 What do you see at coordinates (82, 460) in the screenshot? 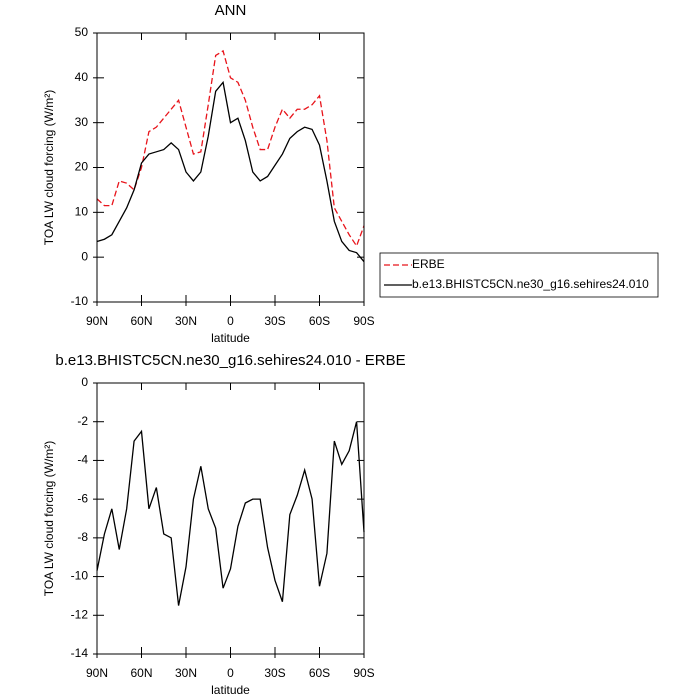
I see `y-tick-label: -4` at bounding box center [82, 460].